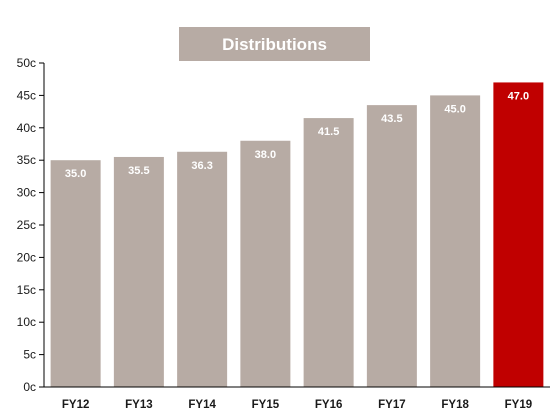 The image size is (550, 413). What do you see at coordinates (328, 252) in the screenshot?
I see `bar-fy16` at bounding box center [328, 252].